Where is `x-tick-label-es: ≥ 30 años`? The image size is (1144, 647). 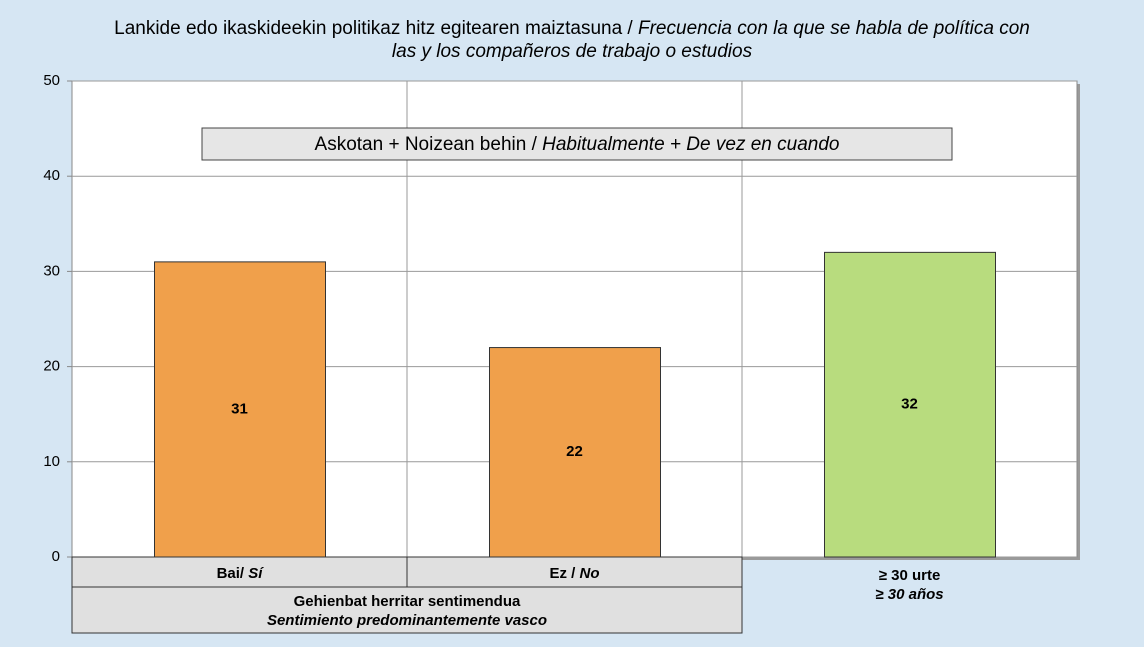
x-tick-label-es: ≥ 30 años is located at coordinates (909, 594).